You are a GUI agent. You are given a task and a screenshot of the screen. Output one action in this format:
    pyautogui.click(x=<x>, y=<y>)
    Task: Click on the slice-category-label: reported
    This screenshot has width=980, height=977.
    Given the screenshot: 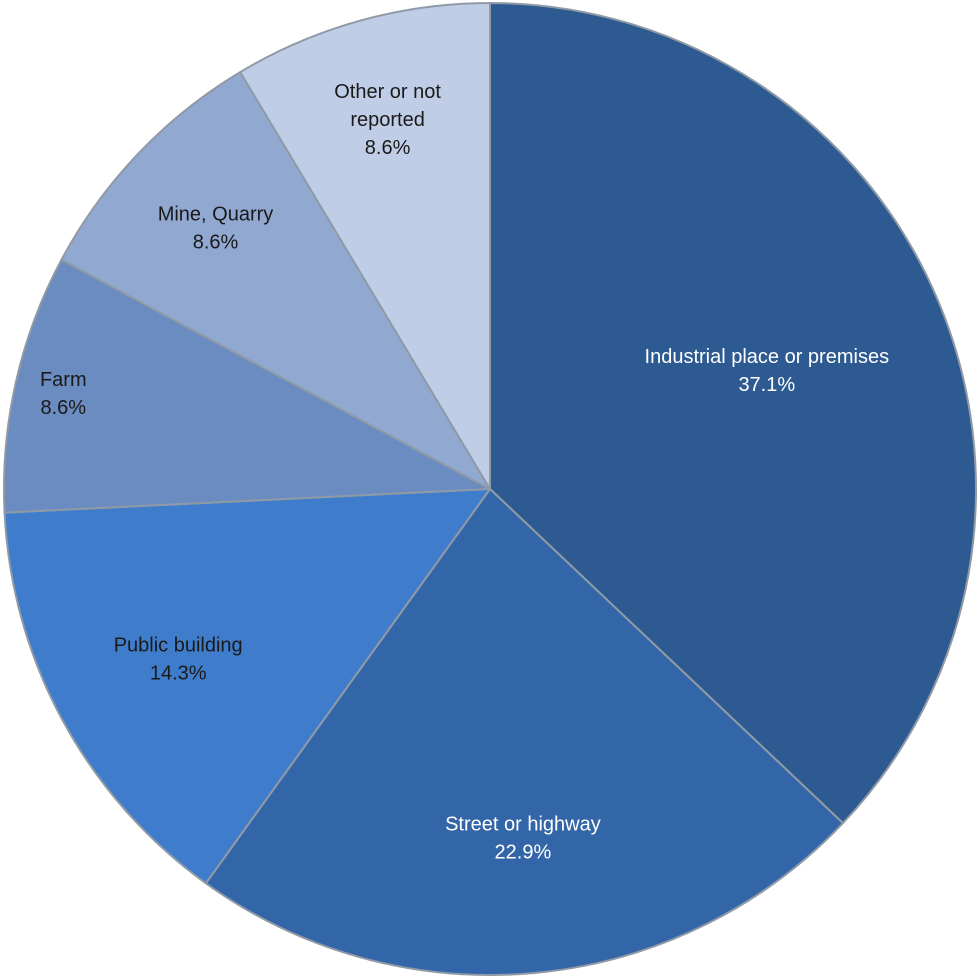 What is the action you would take?
    pyautogui.click(x=387, y=120)
    